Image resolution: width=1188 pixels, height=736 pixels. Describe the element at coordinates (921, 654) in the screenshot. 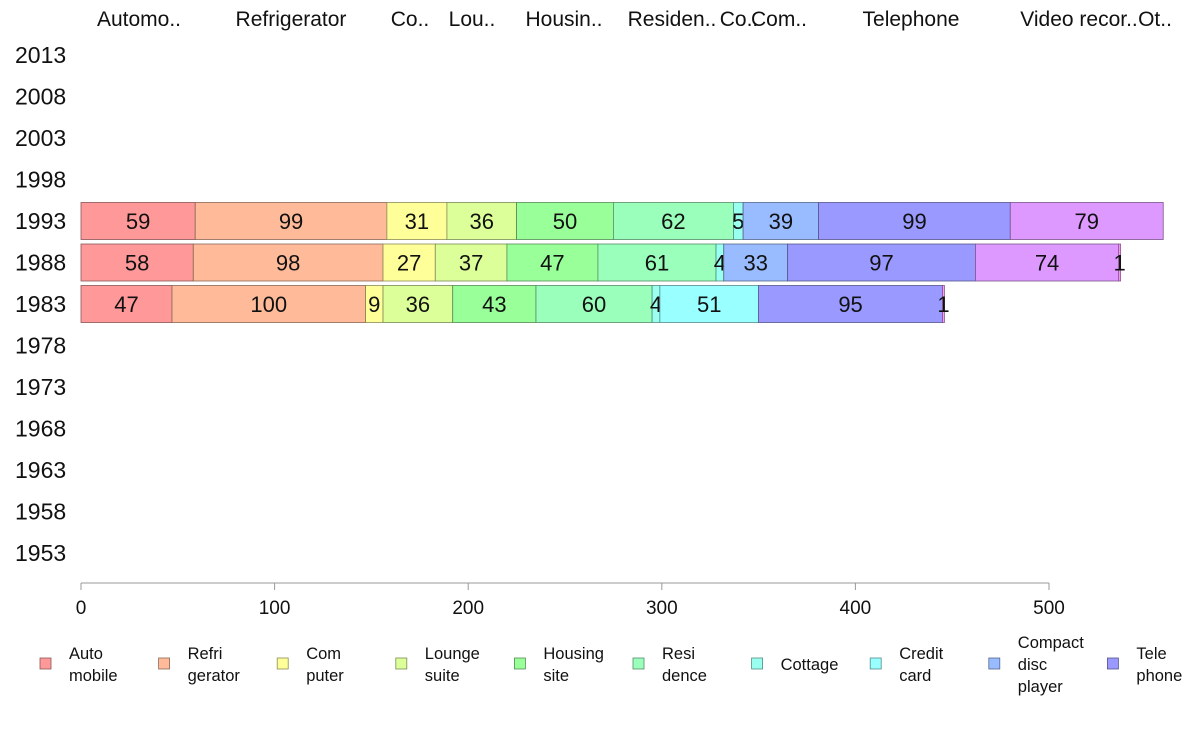

I see `legend-label: Credit` at that location.